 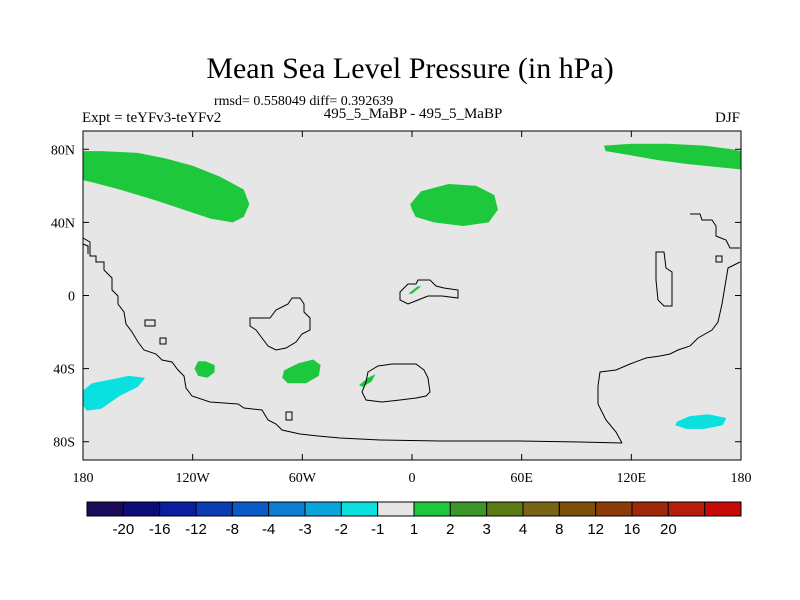 What do you see at coordinates (559, 529) in the screenshot?
I see `colorbar-label: 8` at bounding box center [559, 529].